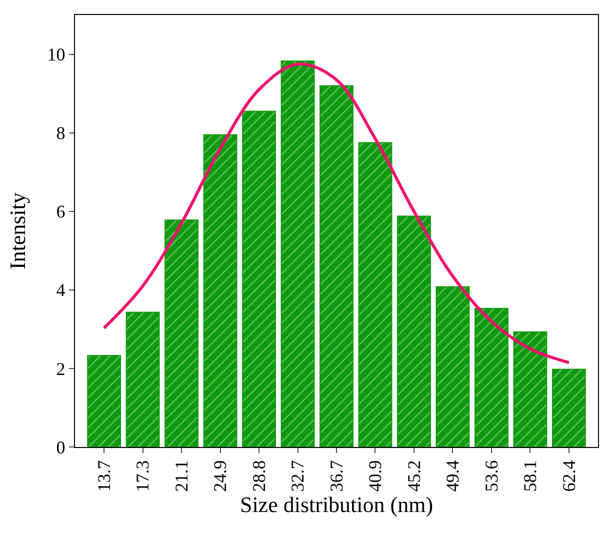 The image size is (613, 542). Describe the element at coordinates (336, 476) in the screenshot. I see `x-tick-label: 36.7` at that location.